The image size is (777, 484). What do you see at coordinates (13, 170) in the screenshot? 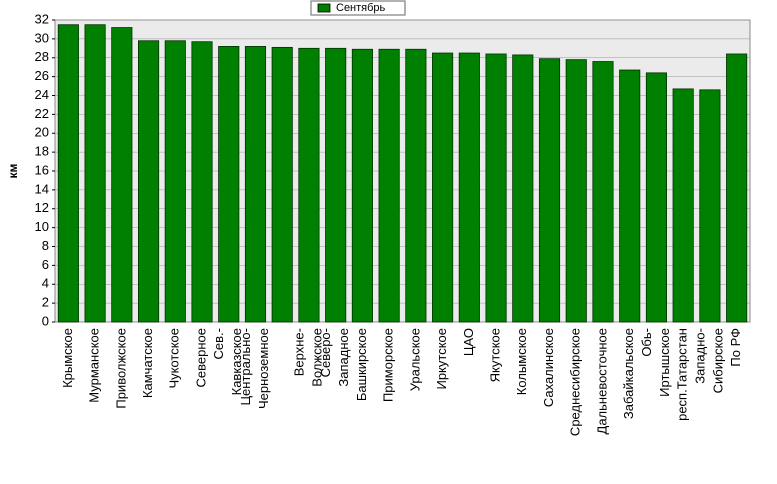
I see `y-axis-label: км` at bounding box center [13, 170].